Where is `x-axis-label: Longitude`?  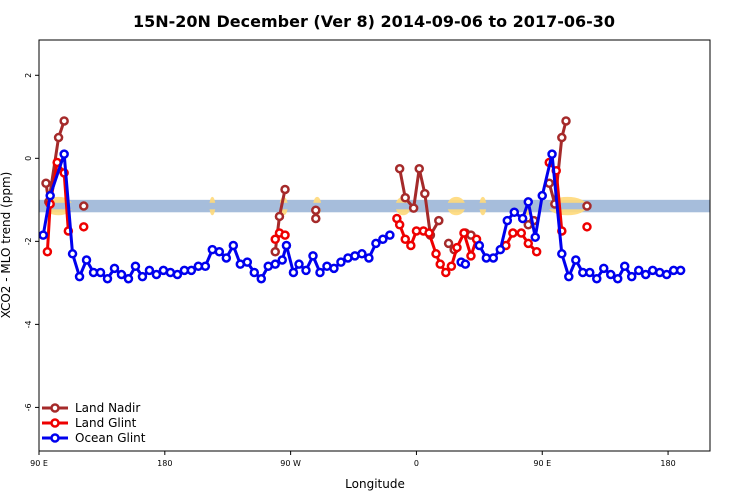 x-axis-label: Longitude is located at coordinates (375, 484).